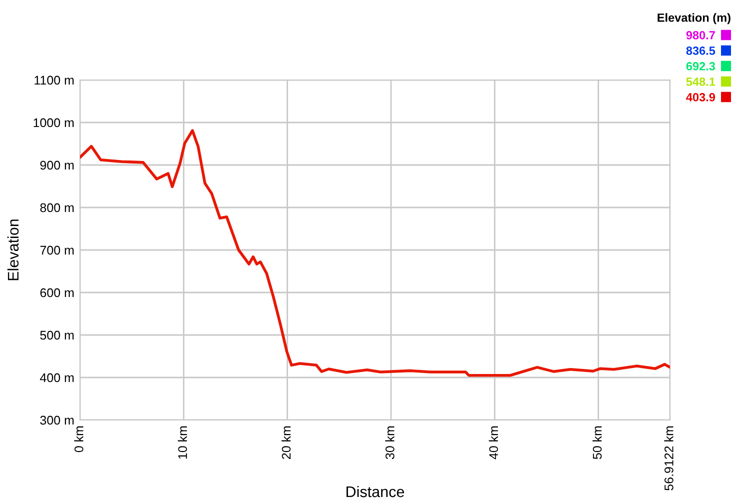  What do you see at coordinates (183, 442) in the screenshot?
I see `x-tick-label: 10 km` at bounding box center [183, 442].